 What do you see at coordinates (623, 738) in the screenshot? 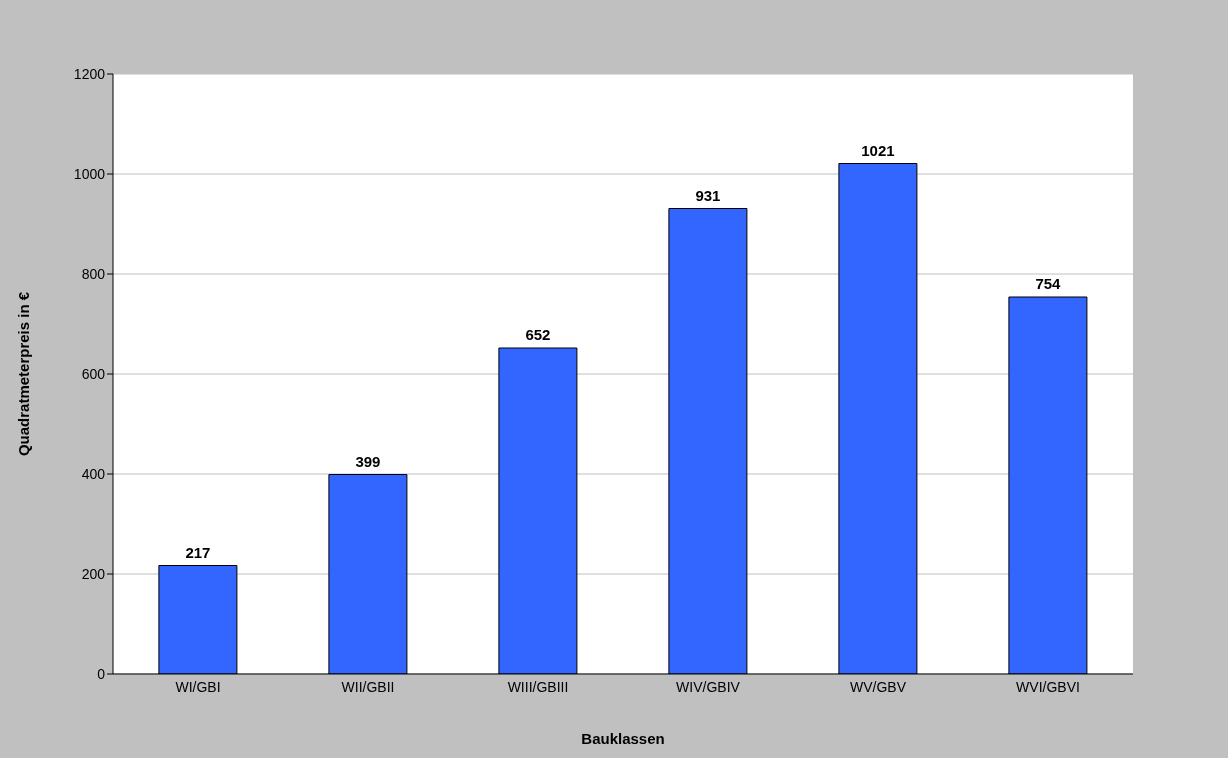
I see `x-axis-title: Bauklassen` at bounding box center [623, 738].